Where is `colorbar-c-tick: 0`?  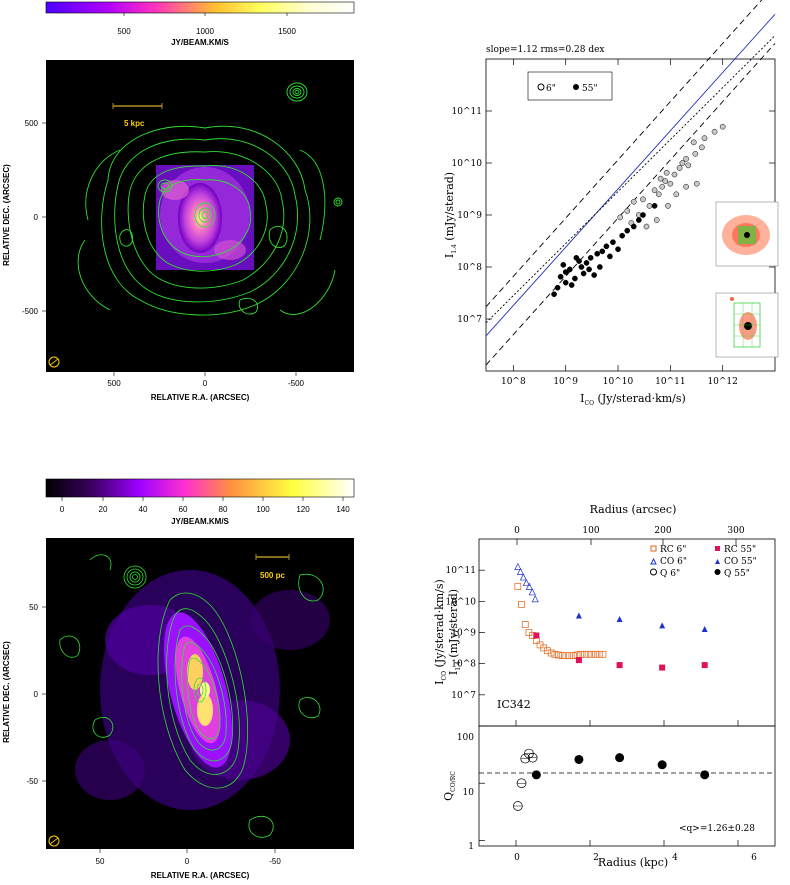
colorbar-c-tick: 0 is located at coordinates (62, 509).